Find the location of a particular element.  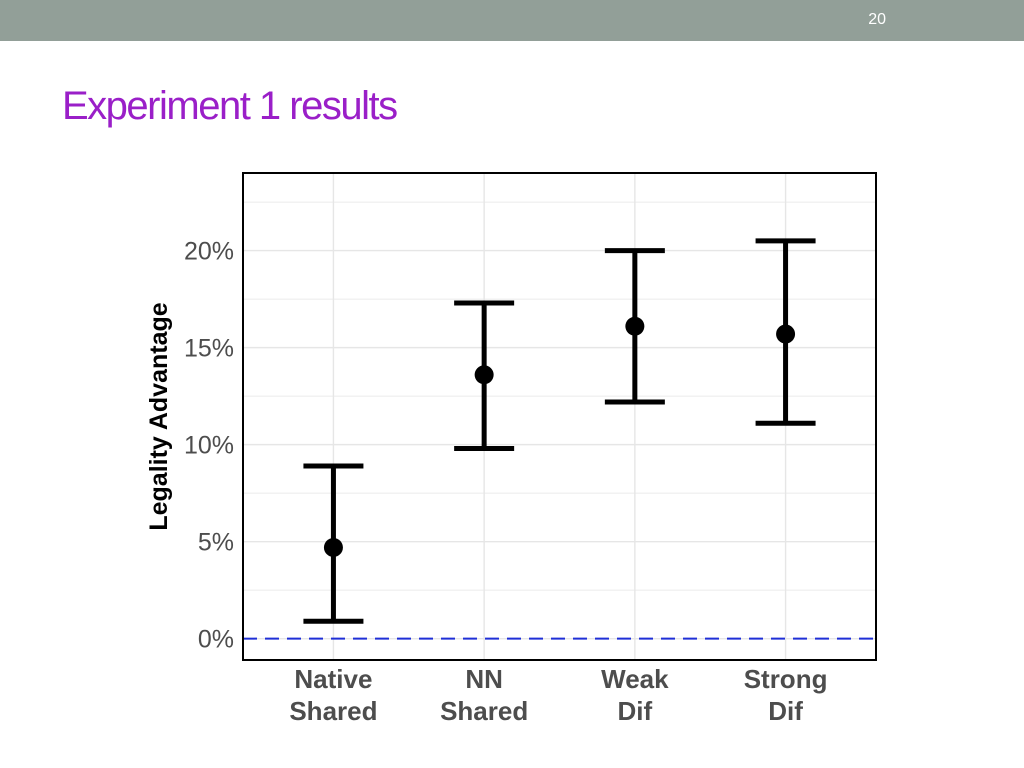

x-tick-label: Weak is located at coordinates (635, 679).